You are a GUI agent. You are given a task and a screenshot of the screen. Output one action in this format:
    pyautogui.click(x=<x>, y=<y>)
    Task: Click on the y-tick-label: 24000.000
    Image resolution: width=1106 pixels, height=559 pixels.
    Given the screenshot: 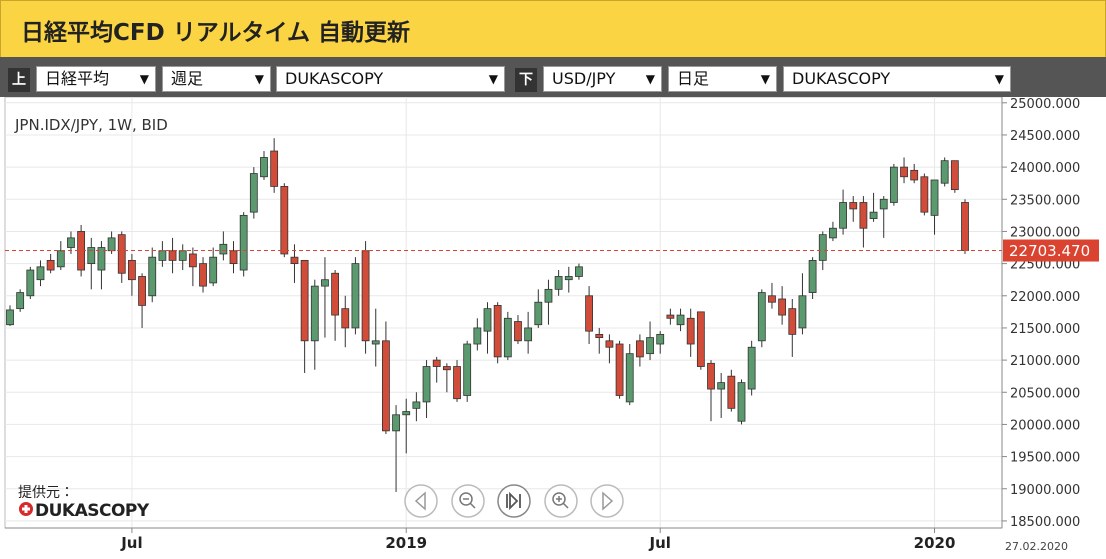 What is the action you would take?
    pyautogui.click(x=1045, y=168)
    